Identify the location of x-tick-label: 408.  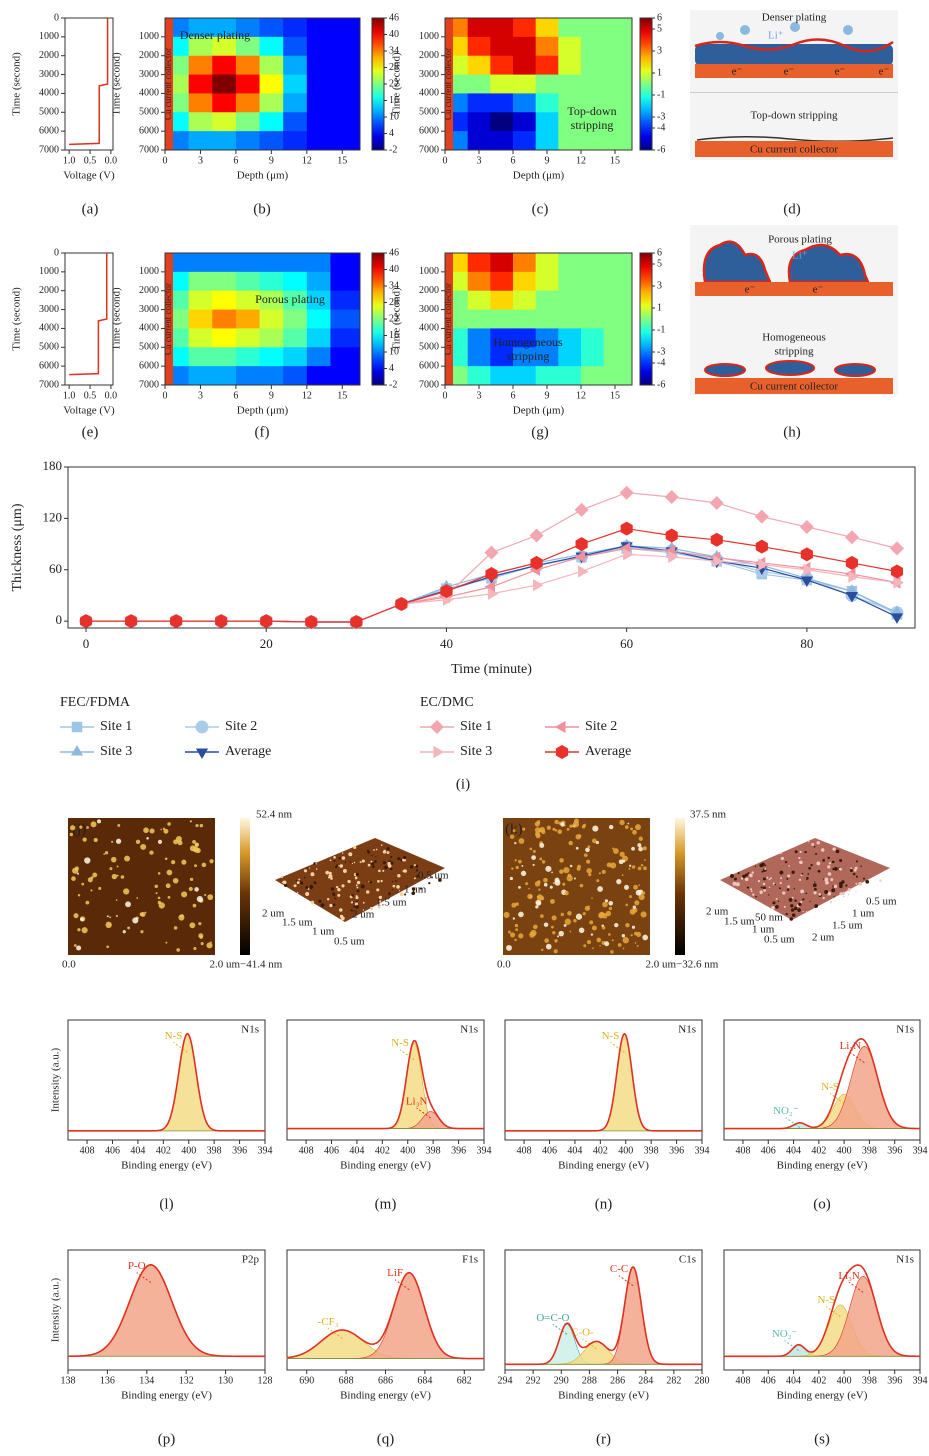
(306, 1150).